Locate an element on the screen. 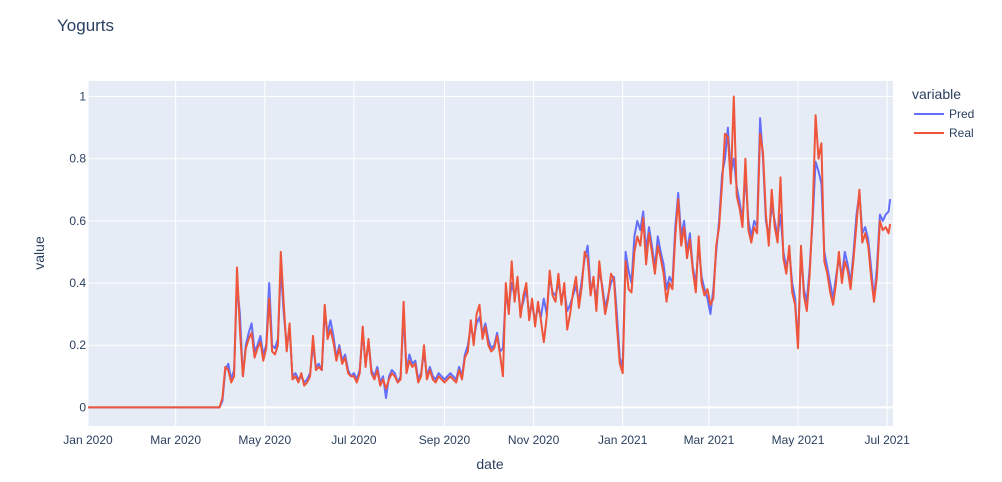 Image resolution: width=1002 pixels, height=482 pixels. y-tick-label: 0.8 is located at coordinates (77, 159).